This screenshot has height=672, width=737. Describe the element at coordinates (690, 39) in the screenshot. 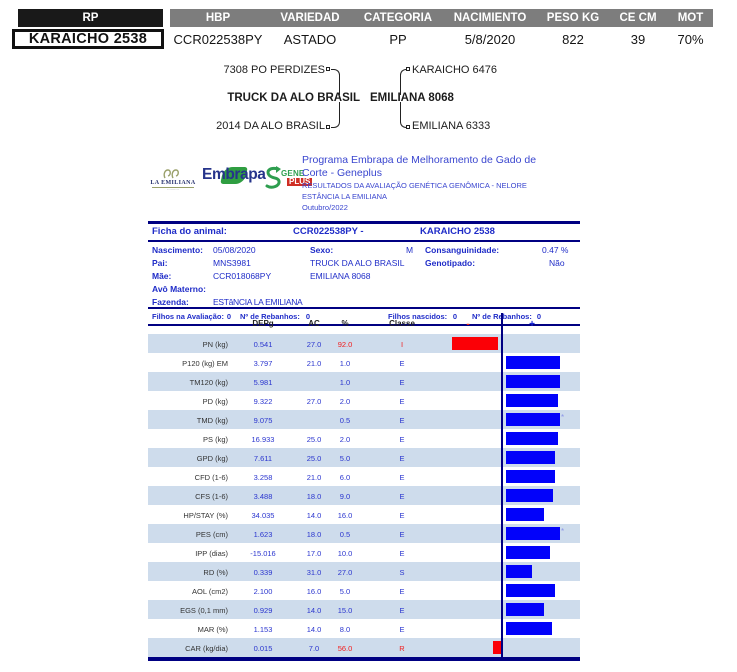

I see `value-mot: 70%` at that location.